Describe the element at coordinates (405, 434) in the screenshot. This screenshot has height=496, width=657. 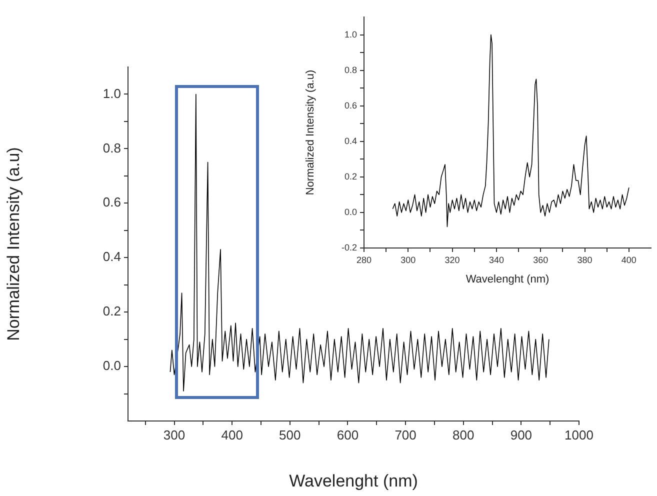
I see `x-tick-label: 700` at that location.